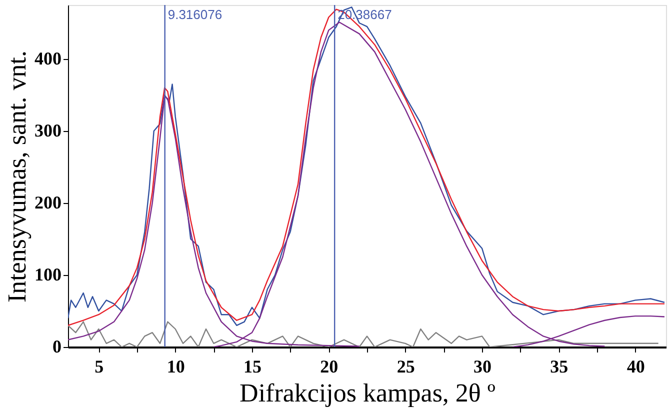 Image resolution: width=670 pixels, height=410 pixels. Describe the element at coordinates (99, 366) in the screenshot. I see `x-tick-label: 5` at that location.